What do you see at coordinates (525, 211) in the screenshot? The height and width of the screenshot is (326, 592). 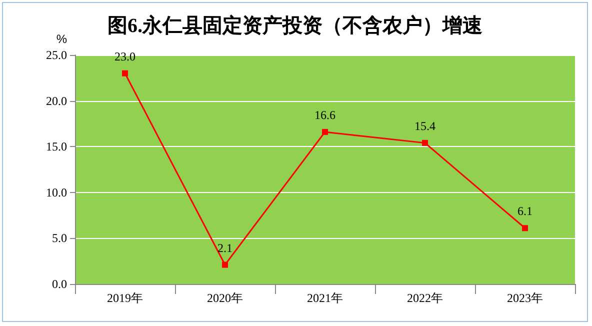 I see `data-label: 6.1` at bounding box center [525, 211].